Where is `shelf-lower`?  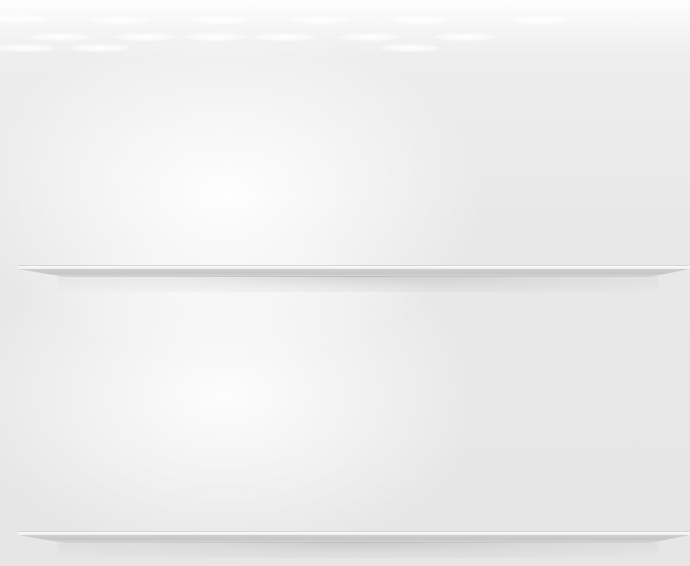 shelf-lower is located at coordinates (354, 544).